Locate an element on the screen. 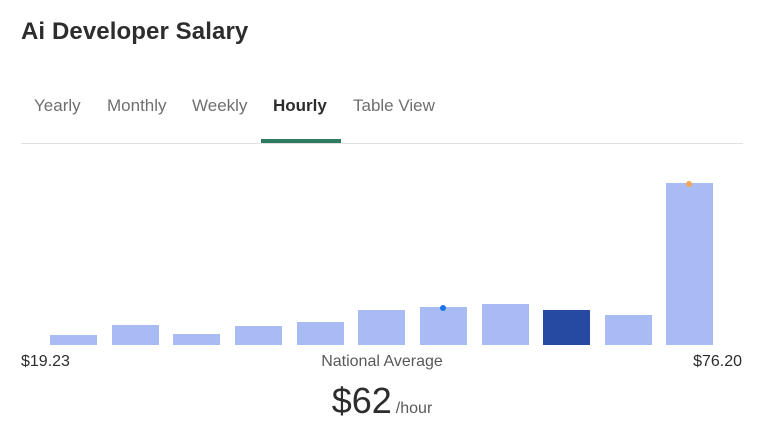  active-tab-indicator is located at coordinates (301, 141).